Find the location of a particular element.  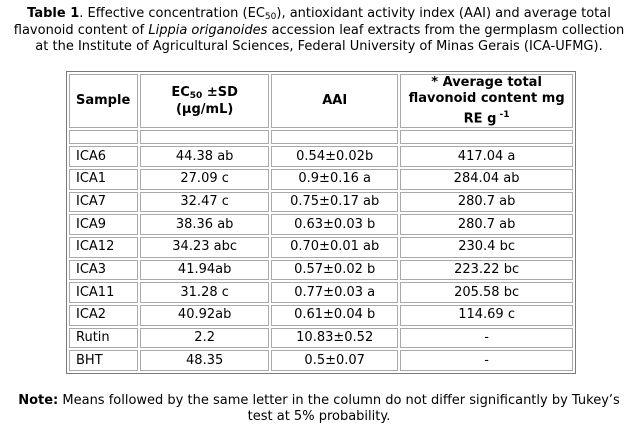

table-row: Rutin 2.2 10.83±0.52- is located at coordinates (321, 338).